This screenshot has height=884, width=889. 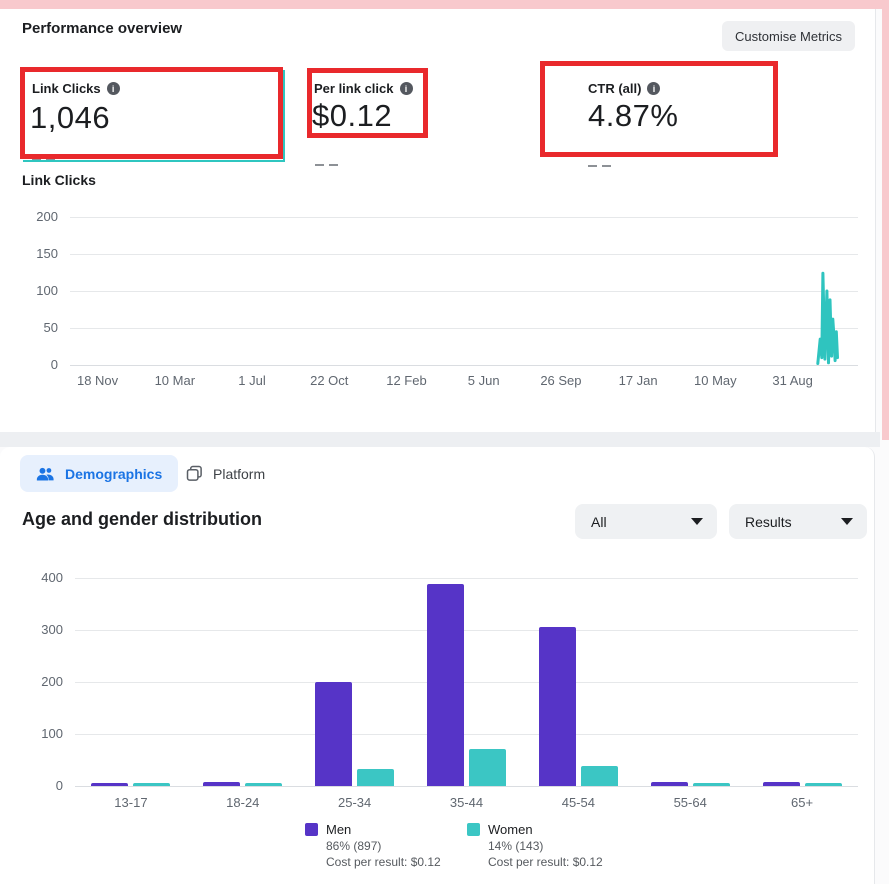 What do you see at coordinates (646, 521) in the screenshot?
I see `breakdown-dropdown: All` at bounding box center [646, 521].